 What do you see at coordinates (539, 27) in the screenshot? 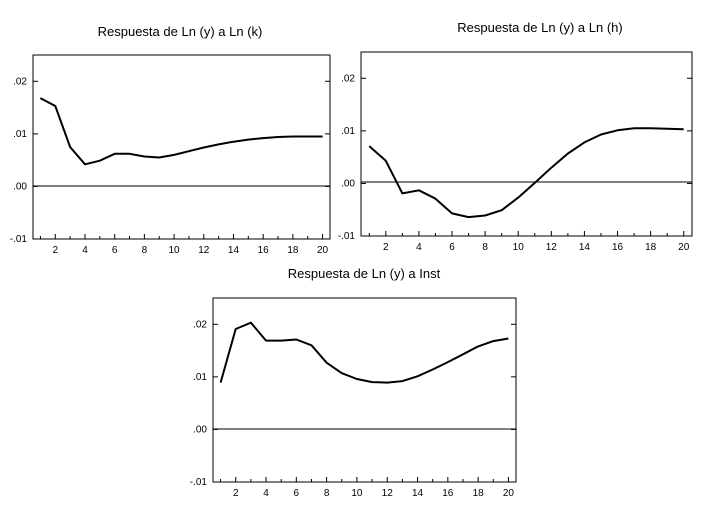
I see `chart-title: Respuesta de Ln (y) a Ln (h)` at bounding box center [539, 27].